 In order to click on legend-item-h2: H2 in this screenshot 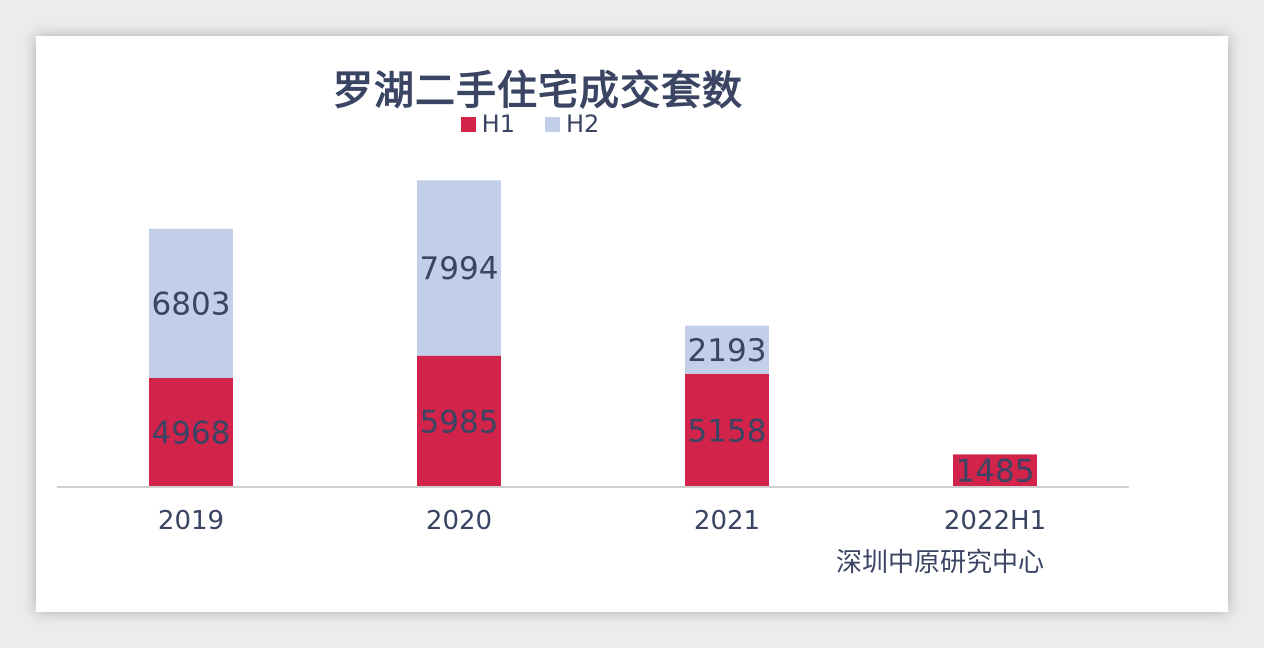, I will do `click(572, 124)`.